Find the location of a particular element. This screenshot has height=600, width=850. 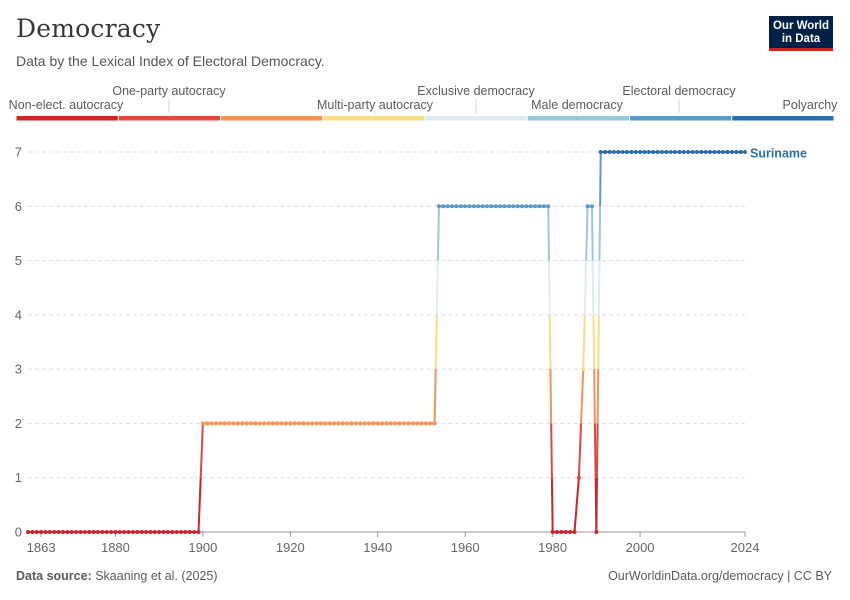

series-point-1969 is located at coordinates (504, 206).